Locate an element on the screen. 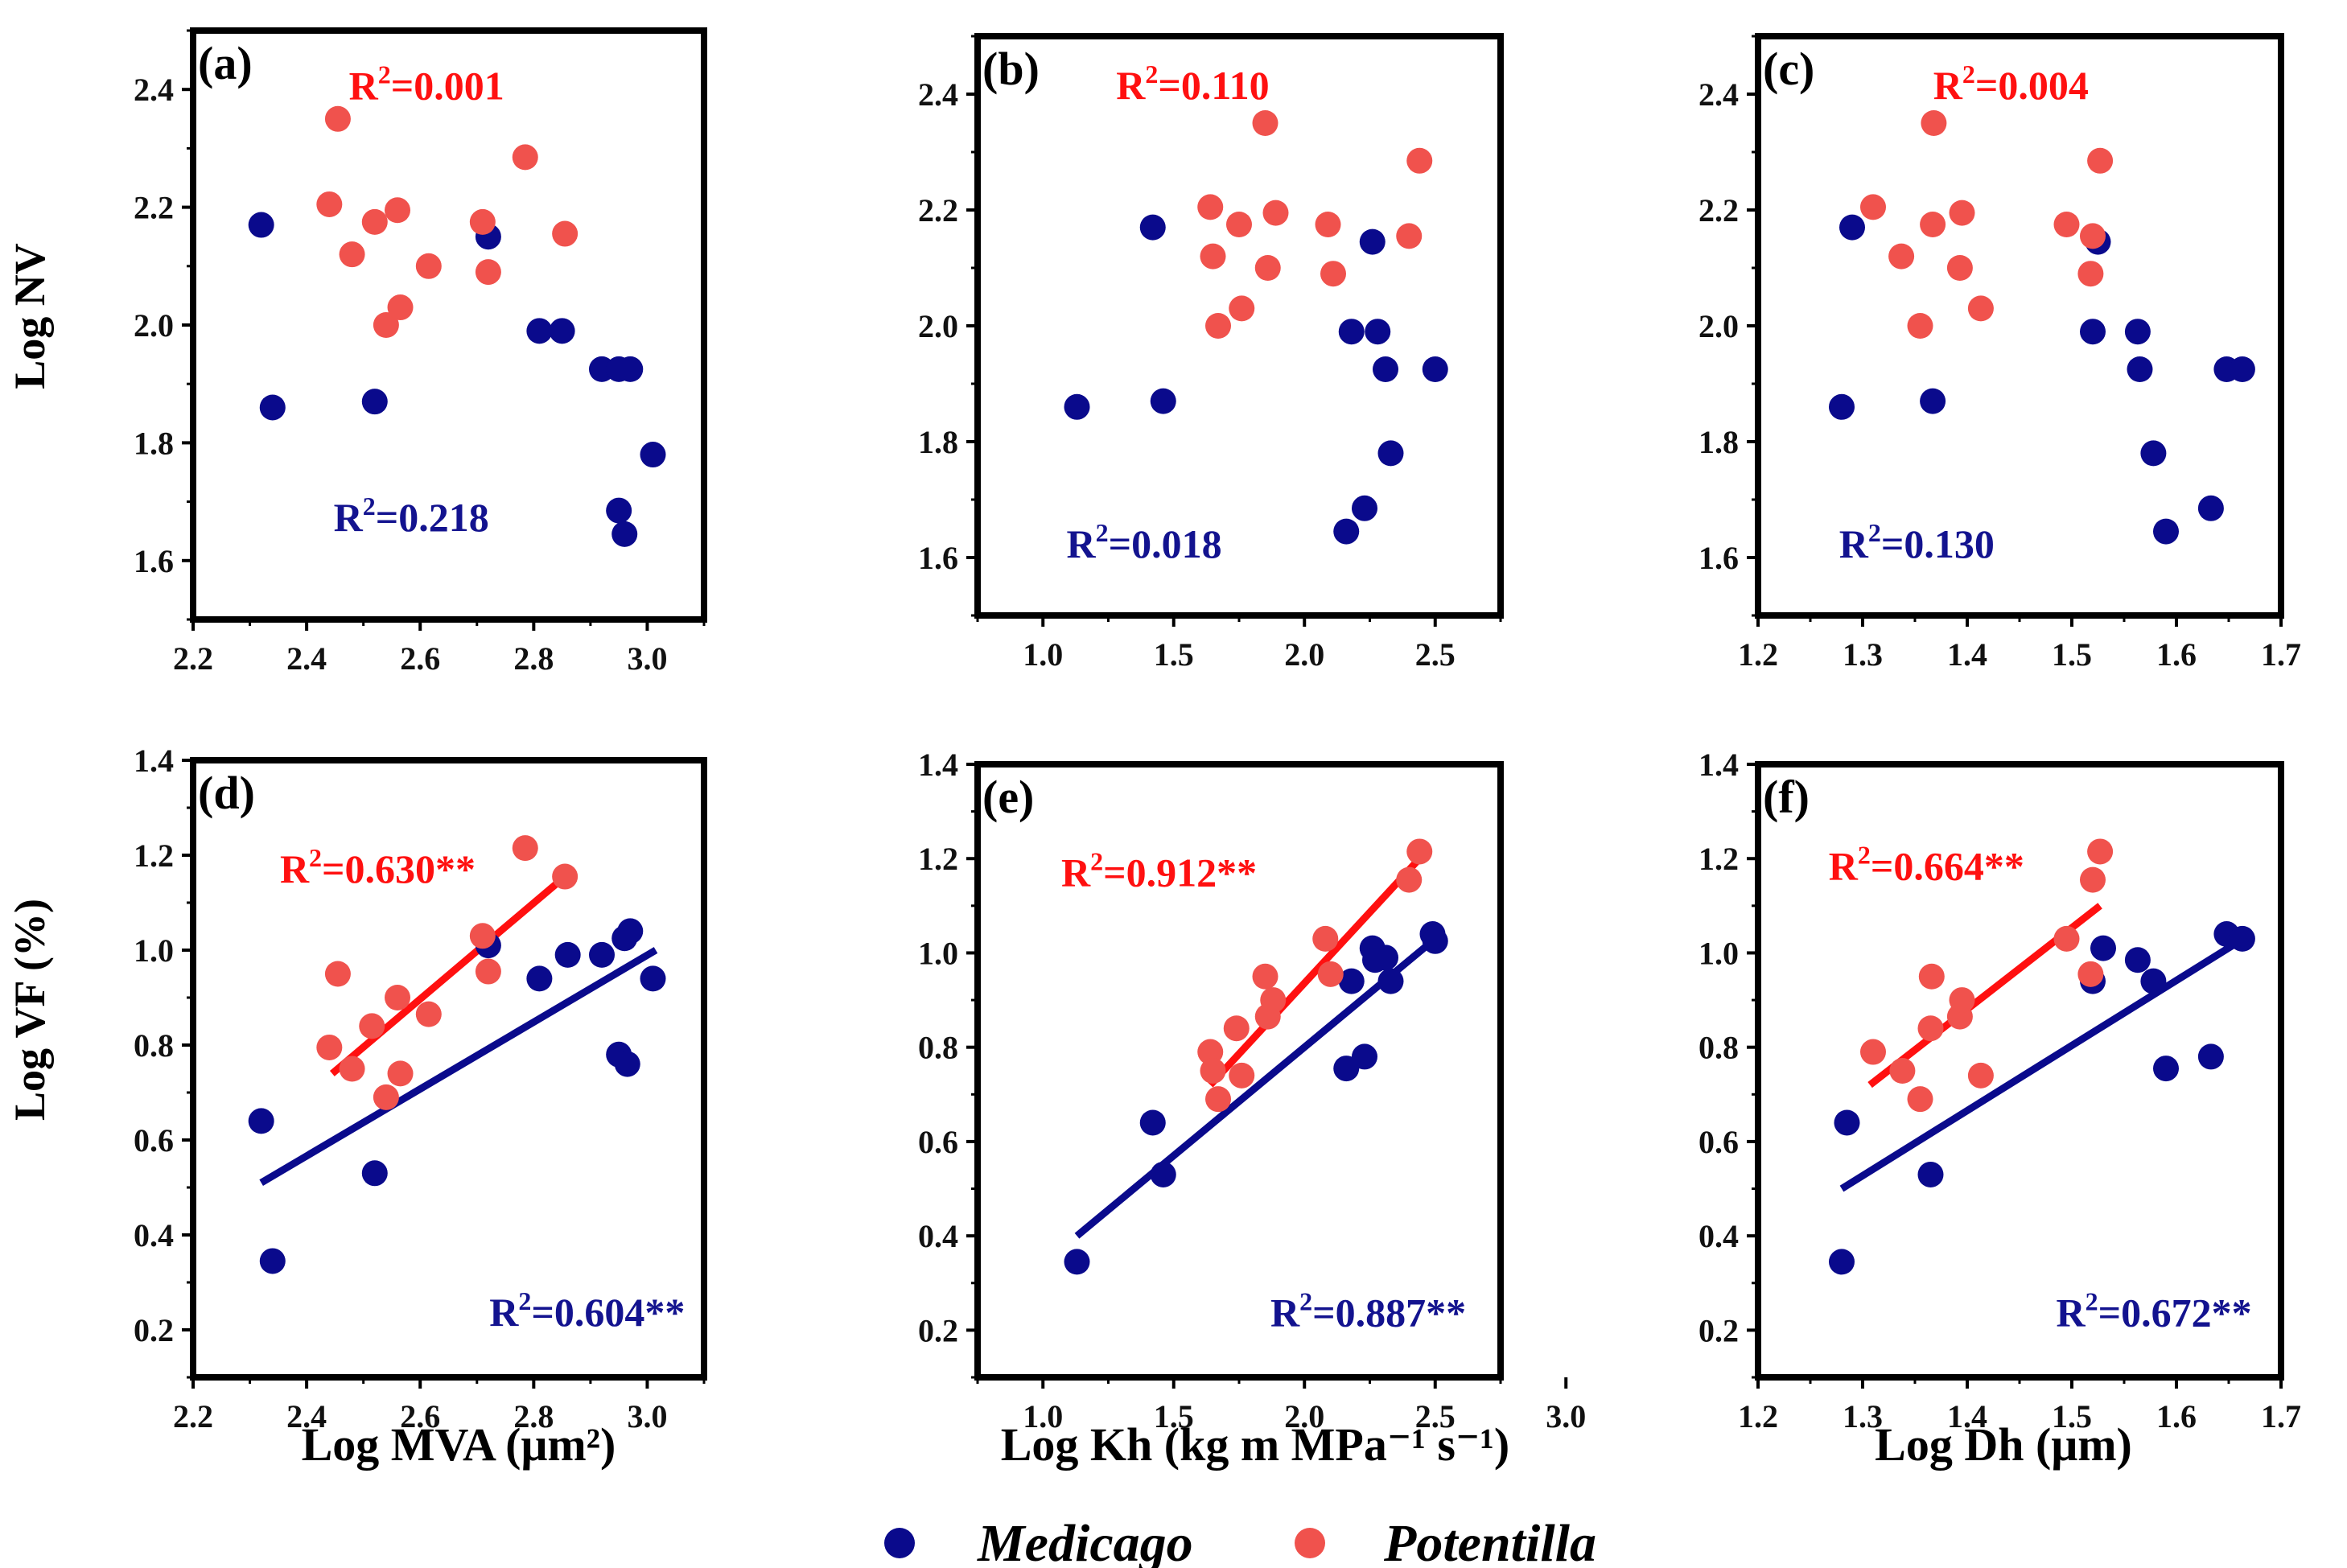  panel-label: (e) is located at coordinates (1008, 797).